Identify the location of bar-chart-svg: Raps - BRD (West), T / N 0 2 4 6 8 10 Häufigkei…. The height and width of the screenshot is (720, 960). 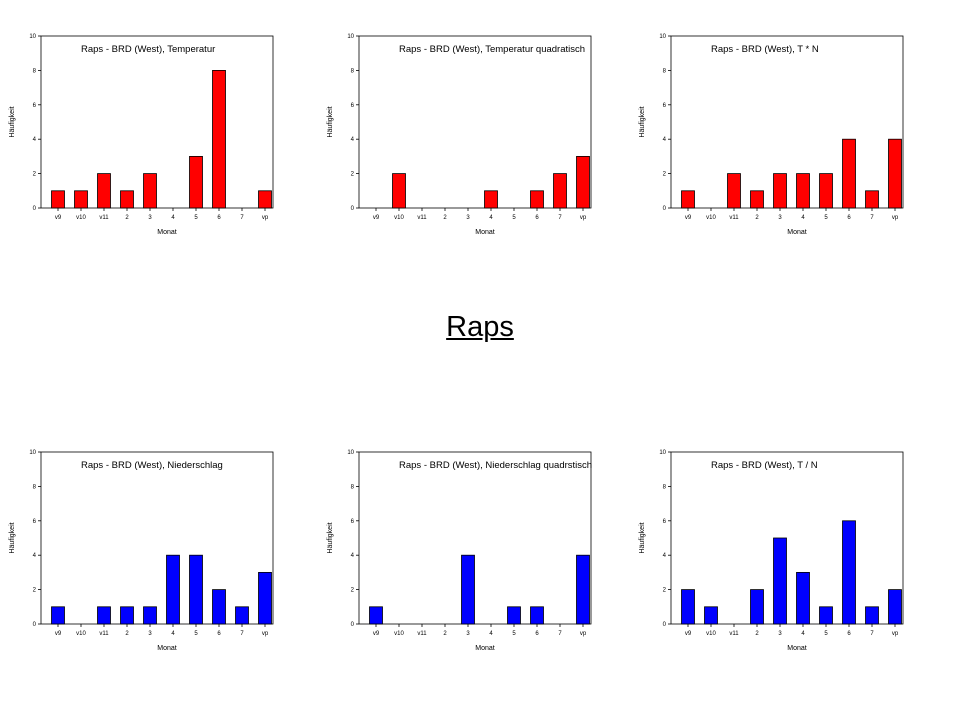
(771, 551).